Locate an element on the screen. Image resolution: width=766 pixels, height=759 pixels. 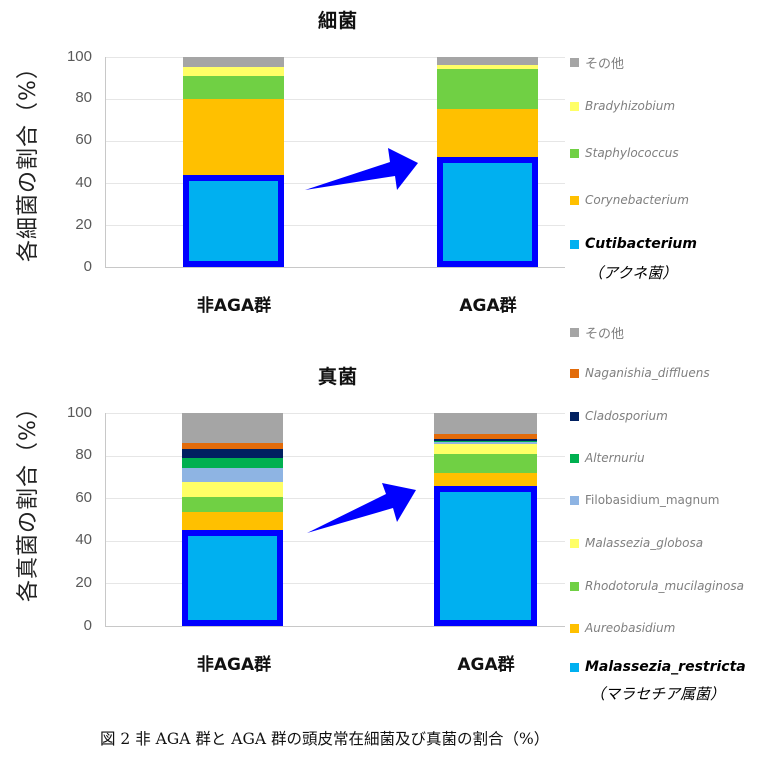
legend-item-cladosporium: Cladosporium is located at coordinates (619, 416).